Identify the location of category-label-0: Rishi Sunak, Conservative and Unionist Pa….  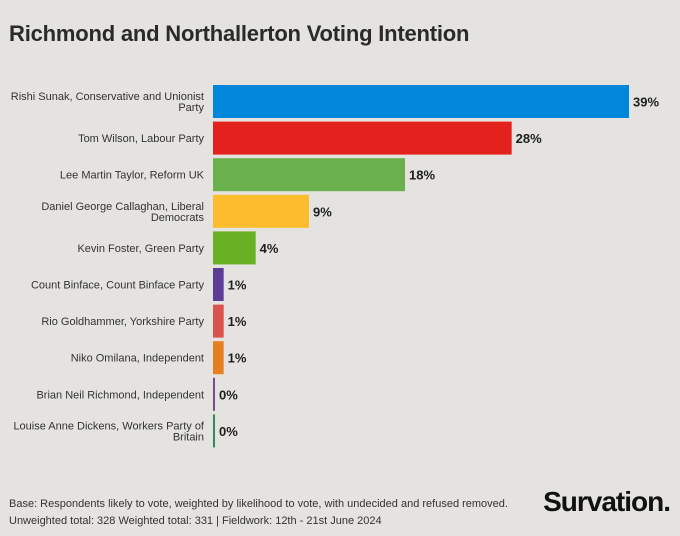
(108, 102).